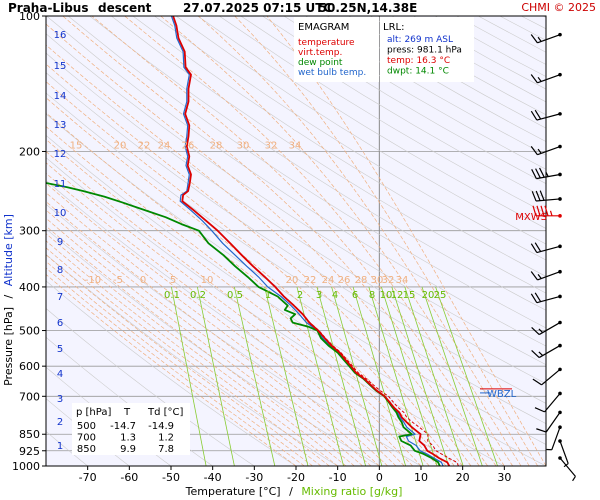  Describe the element at coordinates (531, 217) in the screenshot. I see `marker-mxws-label: MXWS` at that location.